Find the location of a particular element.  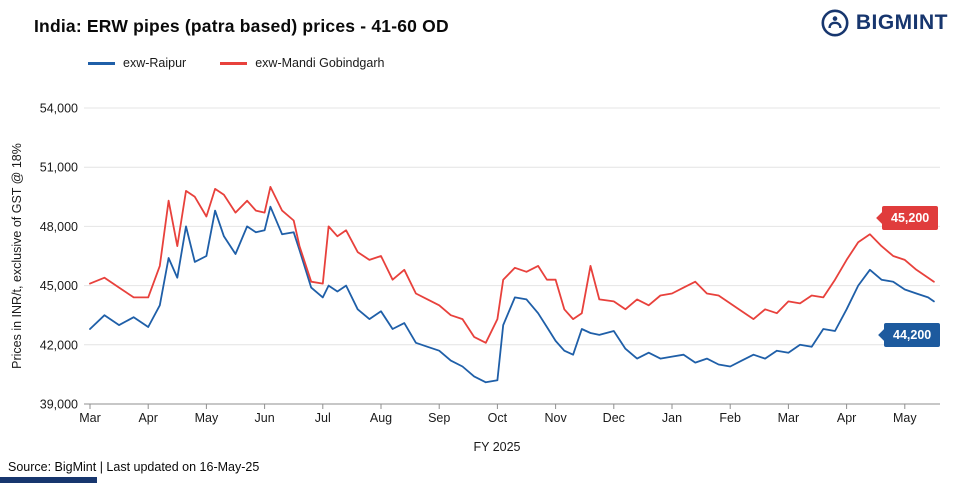

x-axis-title: FY 2025 is located at coordinates (497, 447).